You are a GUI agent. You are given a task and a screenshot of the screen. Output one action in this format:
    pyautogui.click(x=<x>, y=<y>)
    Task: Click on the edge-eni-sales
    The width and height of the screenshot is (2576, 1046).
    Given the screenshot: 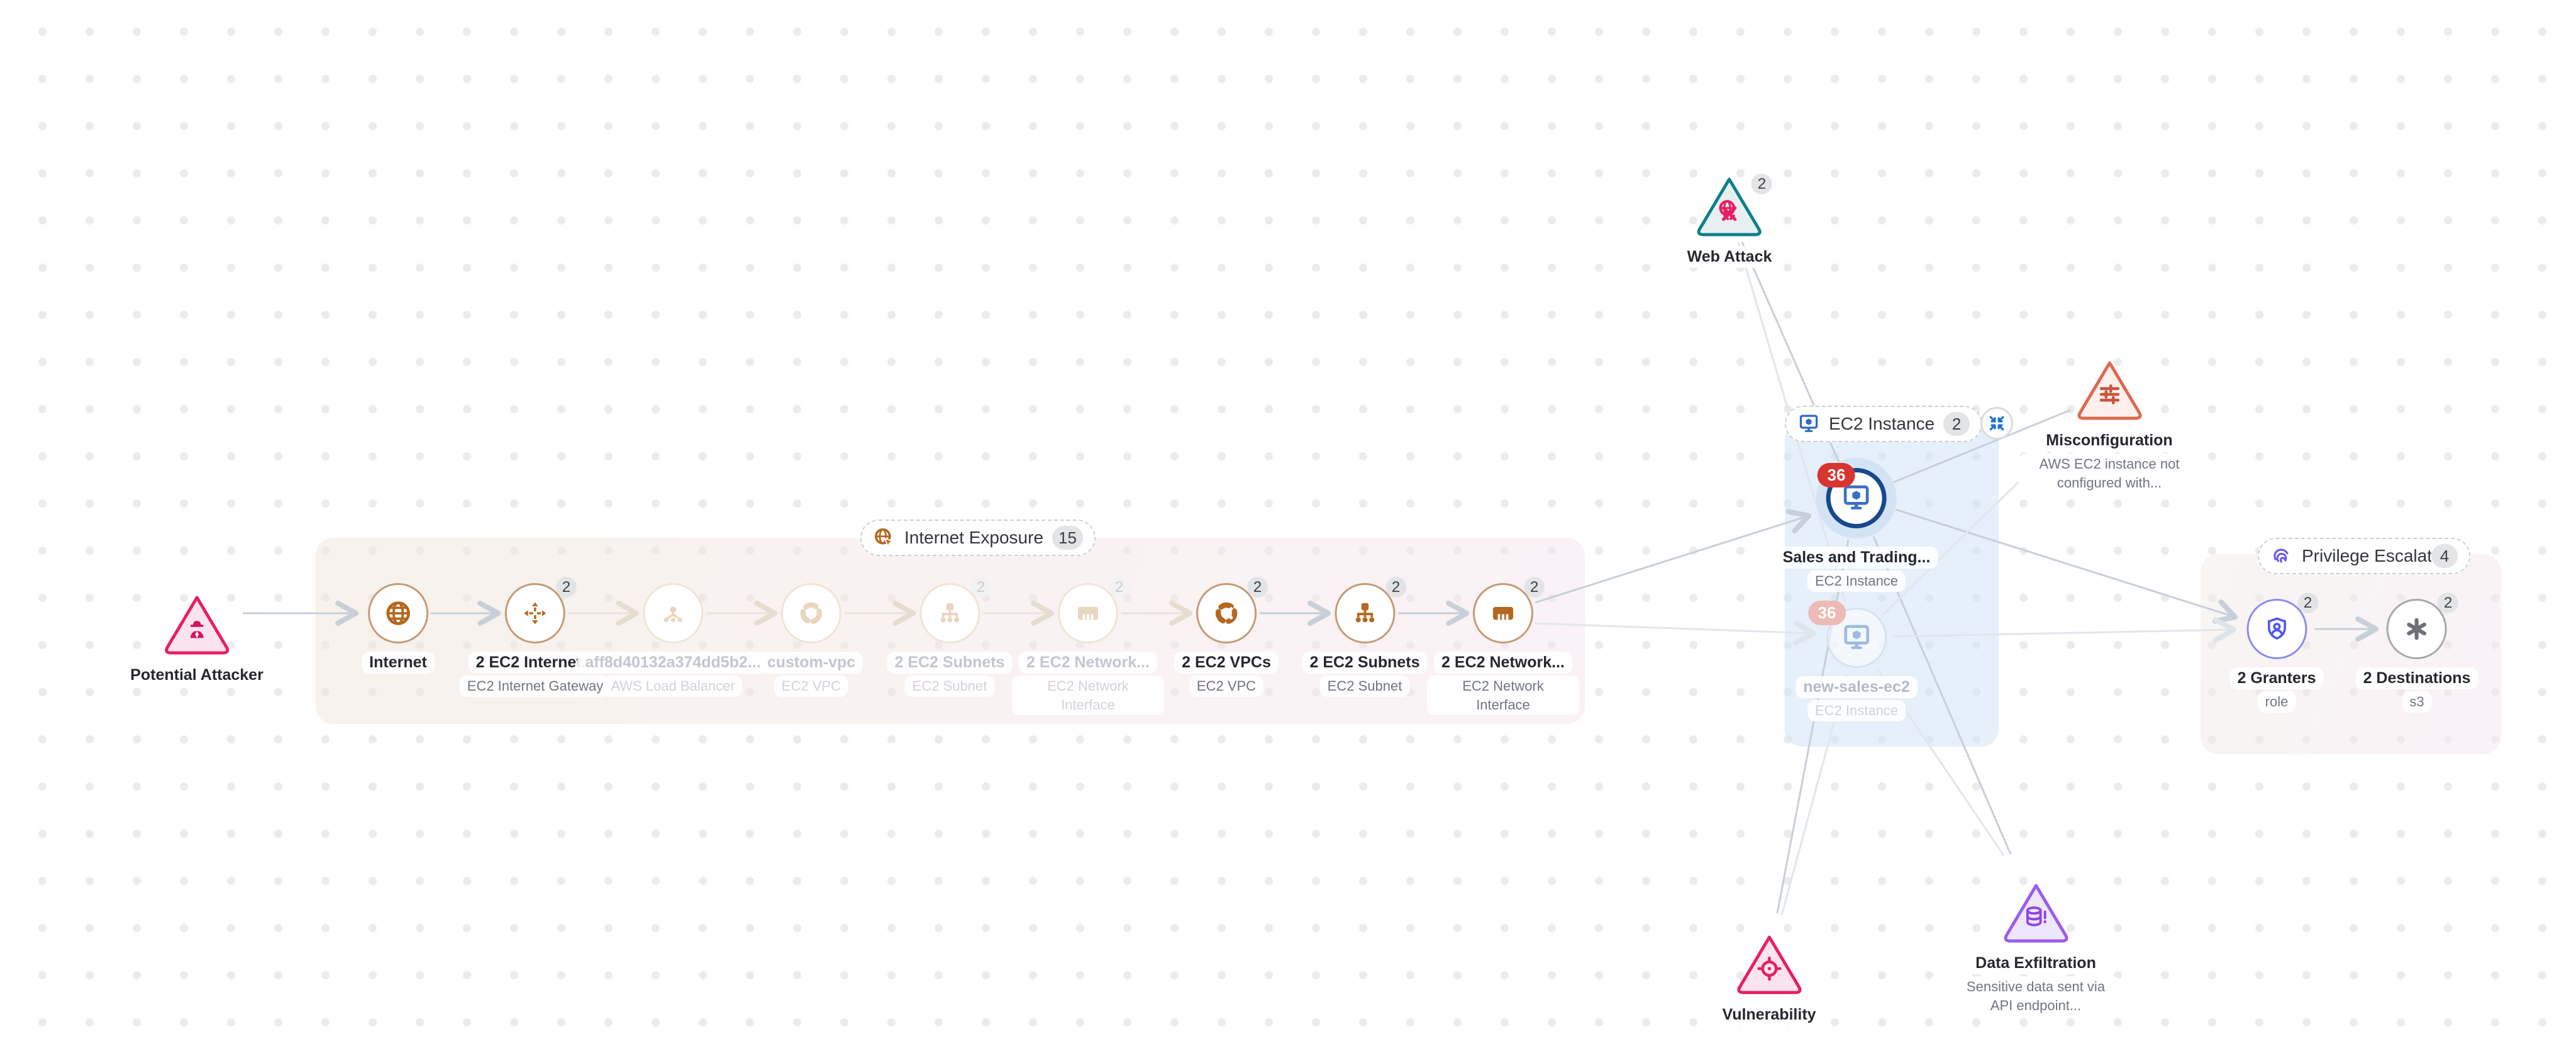 What is the action you would take?
    pyautogui.click(x=1673, y=556)
    